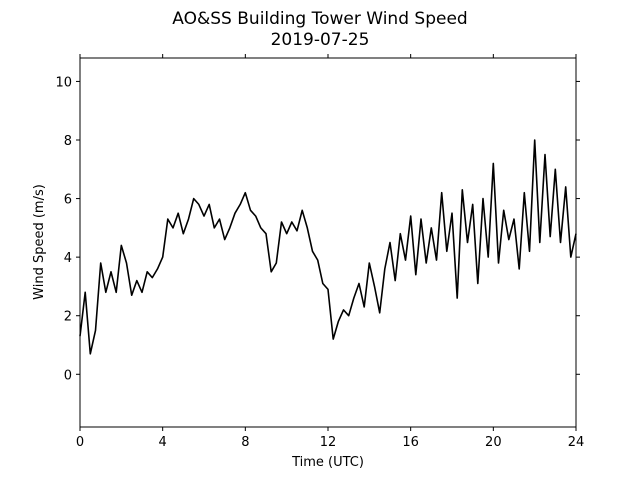 Image resolution: width=640 pixels, height=480 pixels. I want to click on y-tick-label: 4, so click(68, 258).